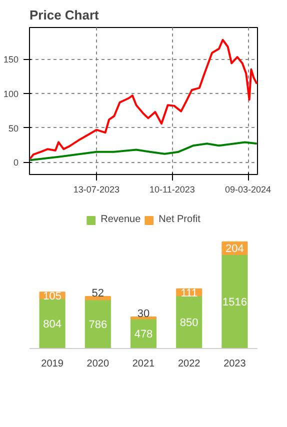 Image resolution: width=287 pixels, height=427 pixels. I want to click on data-label: 478, so click(143, 334).